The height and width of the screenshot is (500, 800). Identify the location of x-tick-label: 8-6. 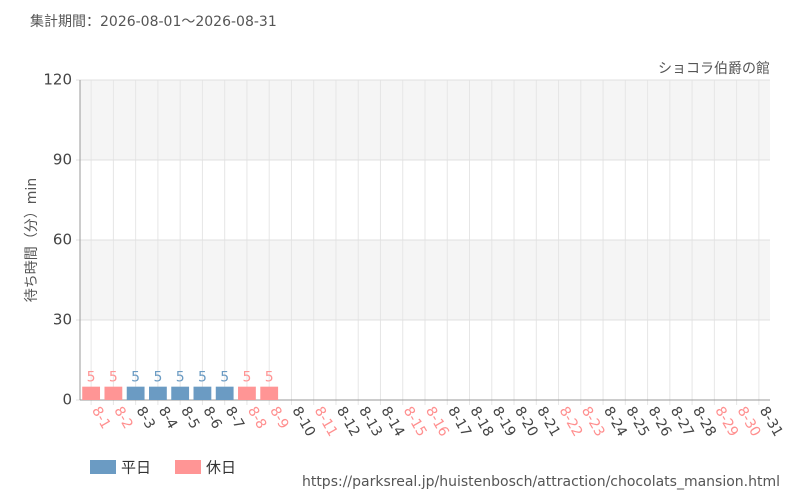
(211, 418).